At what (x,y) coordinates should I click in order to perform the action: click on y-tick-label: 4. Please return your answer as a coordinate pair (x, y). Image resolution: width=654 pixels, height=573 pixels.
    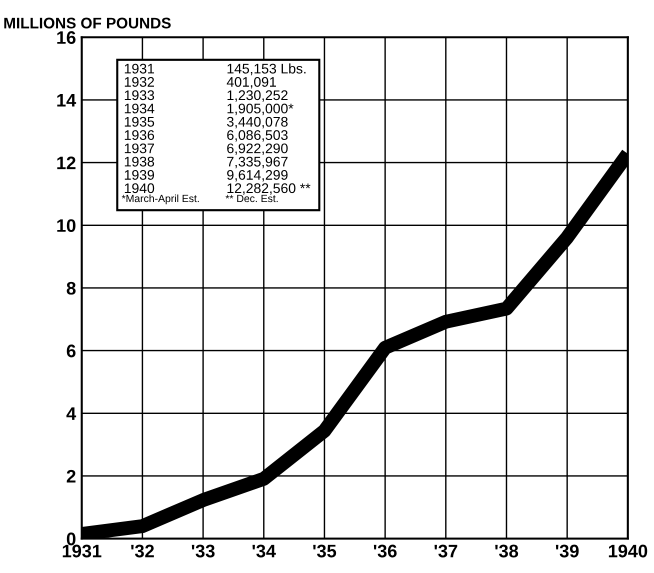
    Looking at the image, I should click on (71, 413).